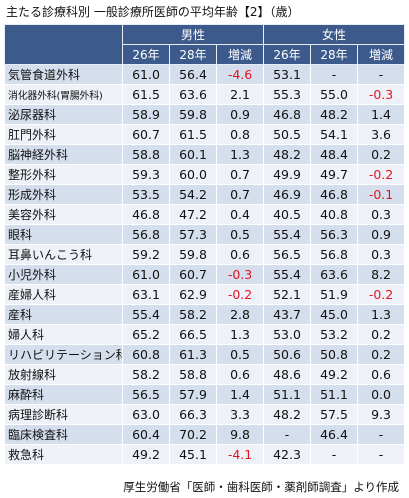 This screenshot has height=498, width=409. Describe the element at coordinates (381, 134) in the screenshot. I see `table-cell: 3.6` at that location.